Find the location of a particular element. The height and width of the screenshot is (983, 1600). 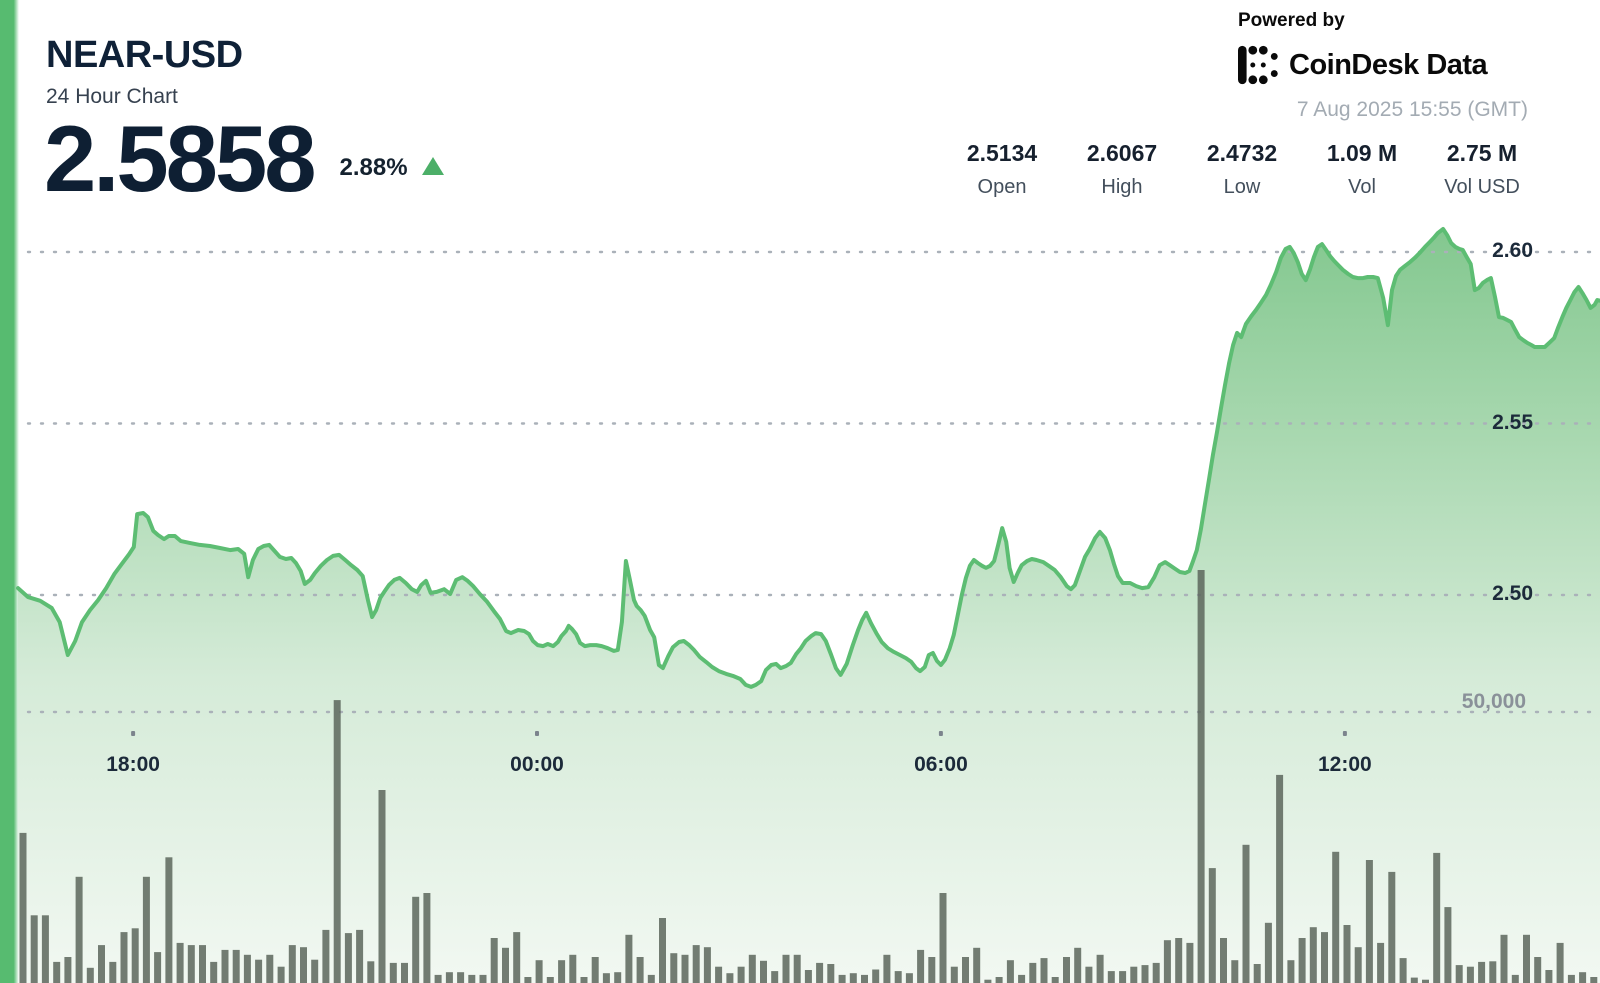

stat-vol: 1.09 M Vol is located at coordinates (1362, 169).